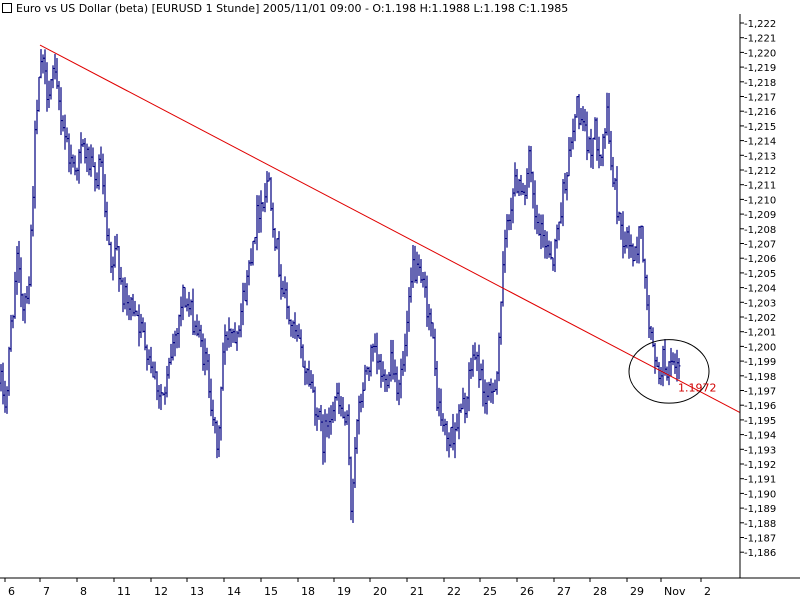  I want to click on y-tick-label: -1,200, so click(760, 347).